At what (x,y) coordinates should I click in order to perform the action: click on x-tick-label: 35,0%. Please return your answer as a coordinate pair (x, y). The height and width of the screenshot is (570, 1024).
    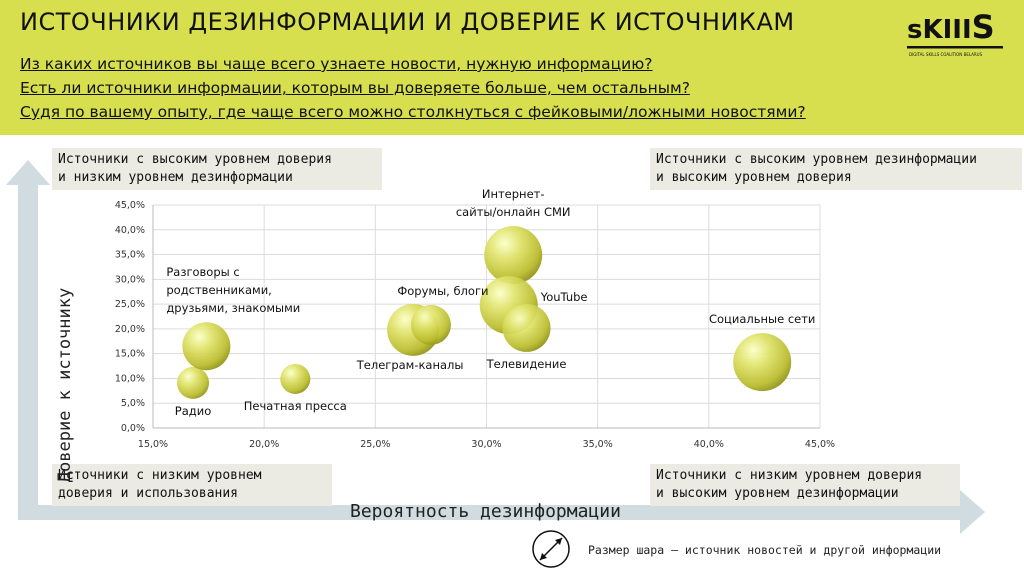
    Looking at the image, I should click on (598, 444).